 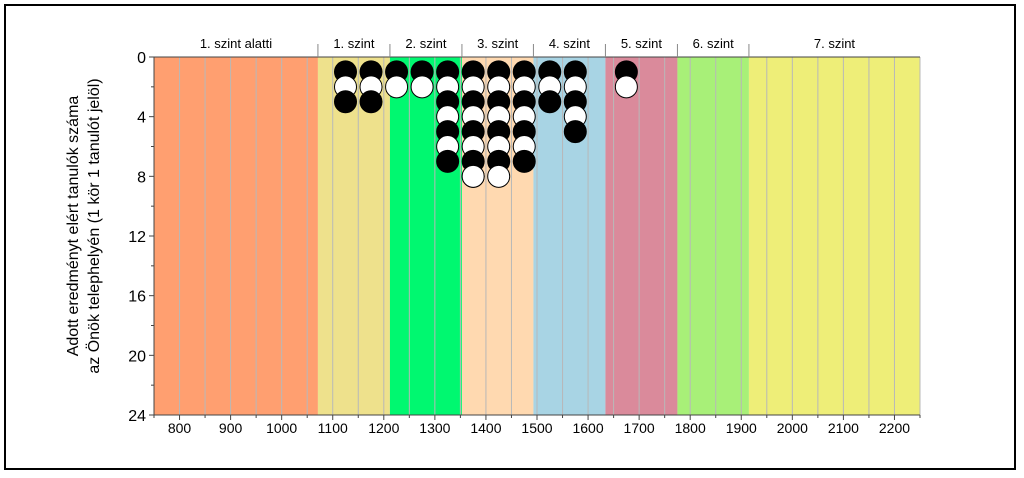 What do you see at coordinates (690, 428) in the screenshot?
I see `x-tick-label: 1800` at bounding box center [690, 428].